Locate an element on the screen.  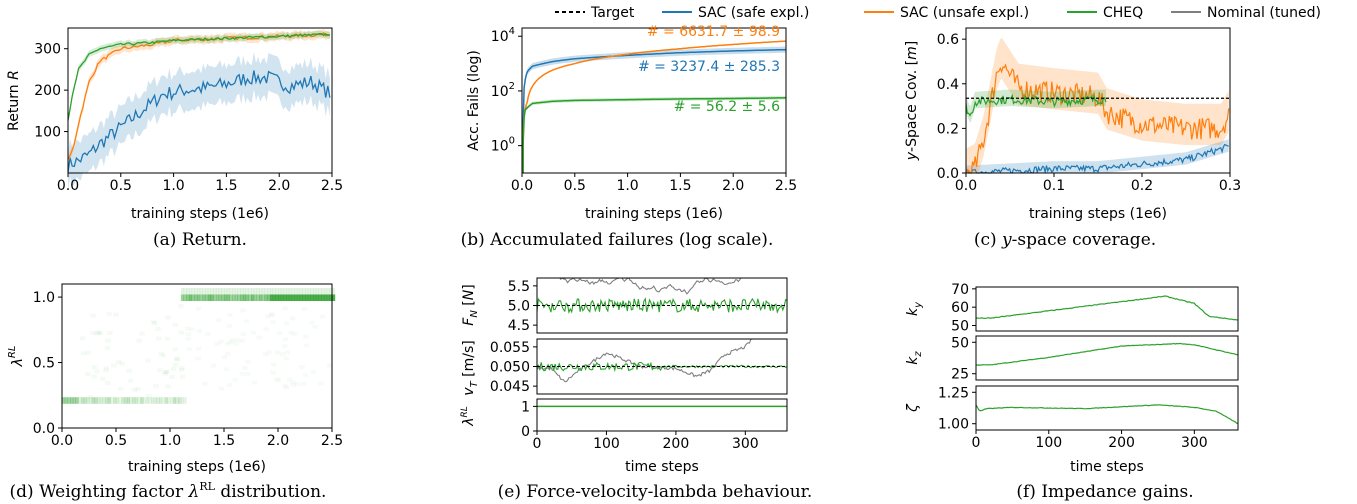
y-tick-label: 10² is located at coordinates (503, 90).